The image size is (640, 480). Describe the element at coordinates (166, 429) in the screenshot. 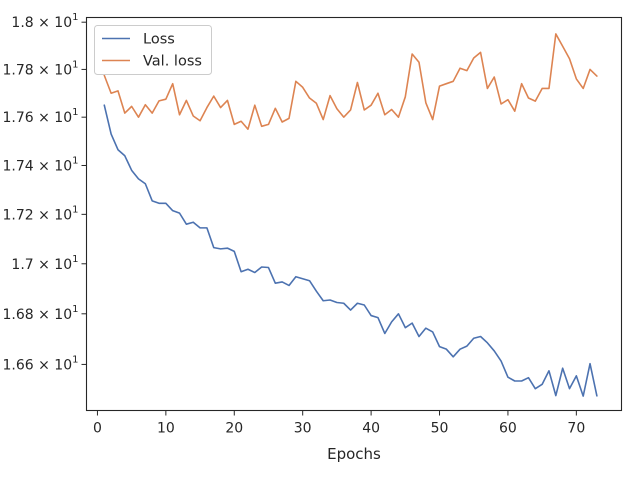

I see `x-tick-label: 10` at that location.